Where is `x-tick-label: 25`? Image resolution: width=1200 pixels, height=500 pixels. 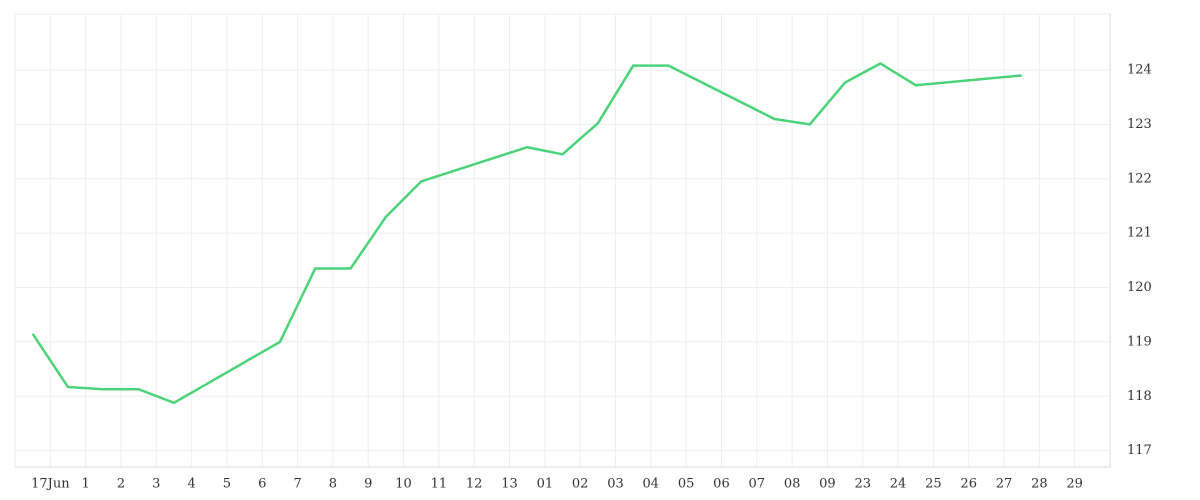 x-tick-label: 25 is located at coordinates (933, 484).